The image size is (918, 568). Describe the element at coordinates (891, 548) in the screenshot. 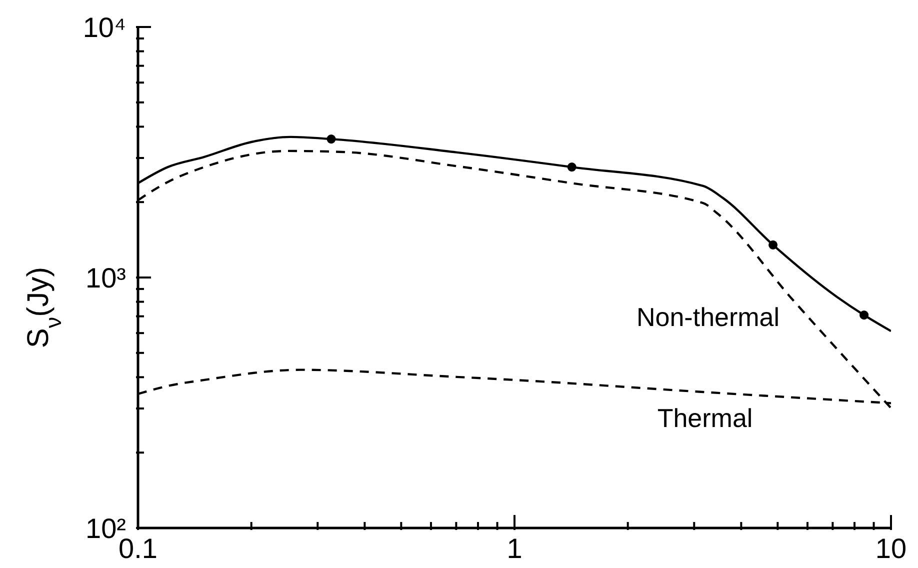

I see `x-tick-label: 10` at that location.